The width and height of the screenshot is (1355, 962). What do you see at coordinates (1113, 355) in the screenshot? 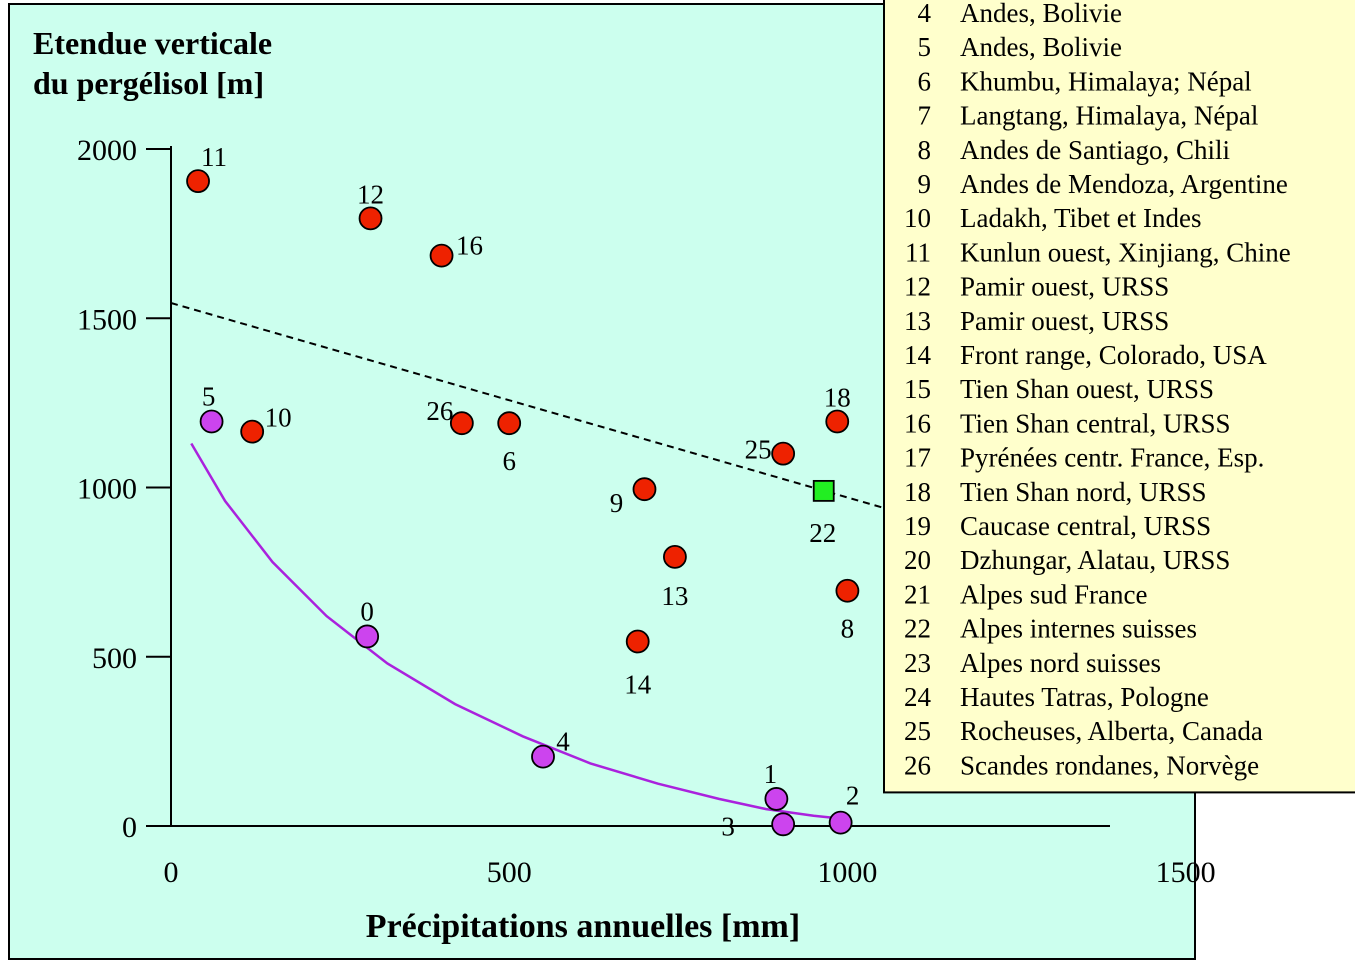
I see `legend-entry-text: Front range, Colorado, USA` at bounding box center [1113, 355].